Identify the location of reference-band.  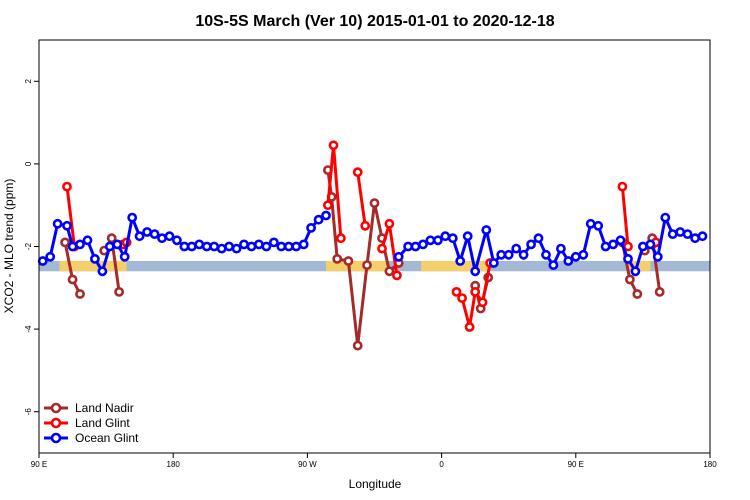
(374, 266).